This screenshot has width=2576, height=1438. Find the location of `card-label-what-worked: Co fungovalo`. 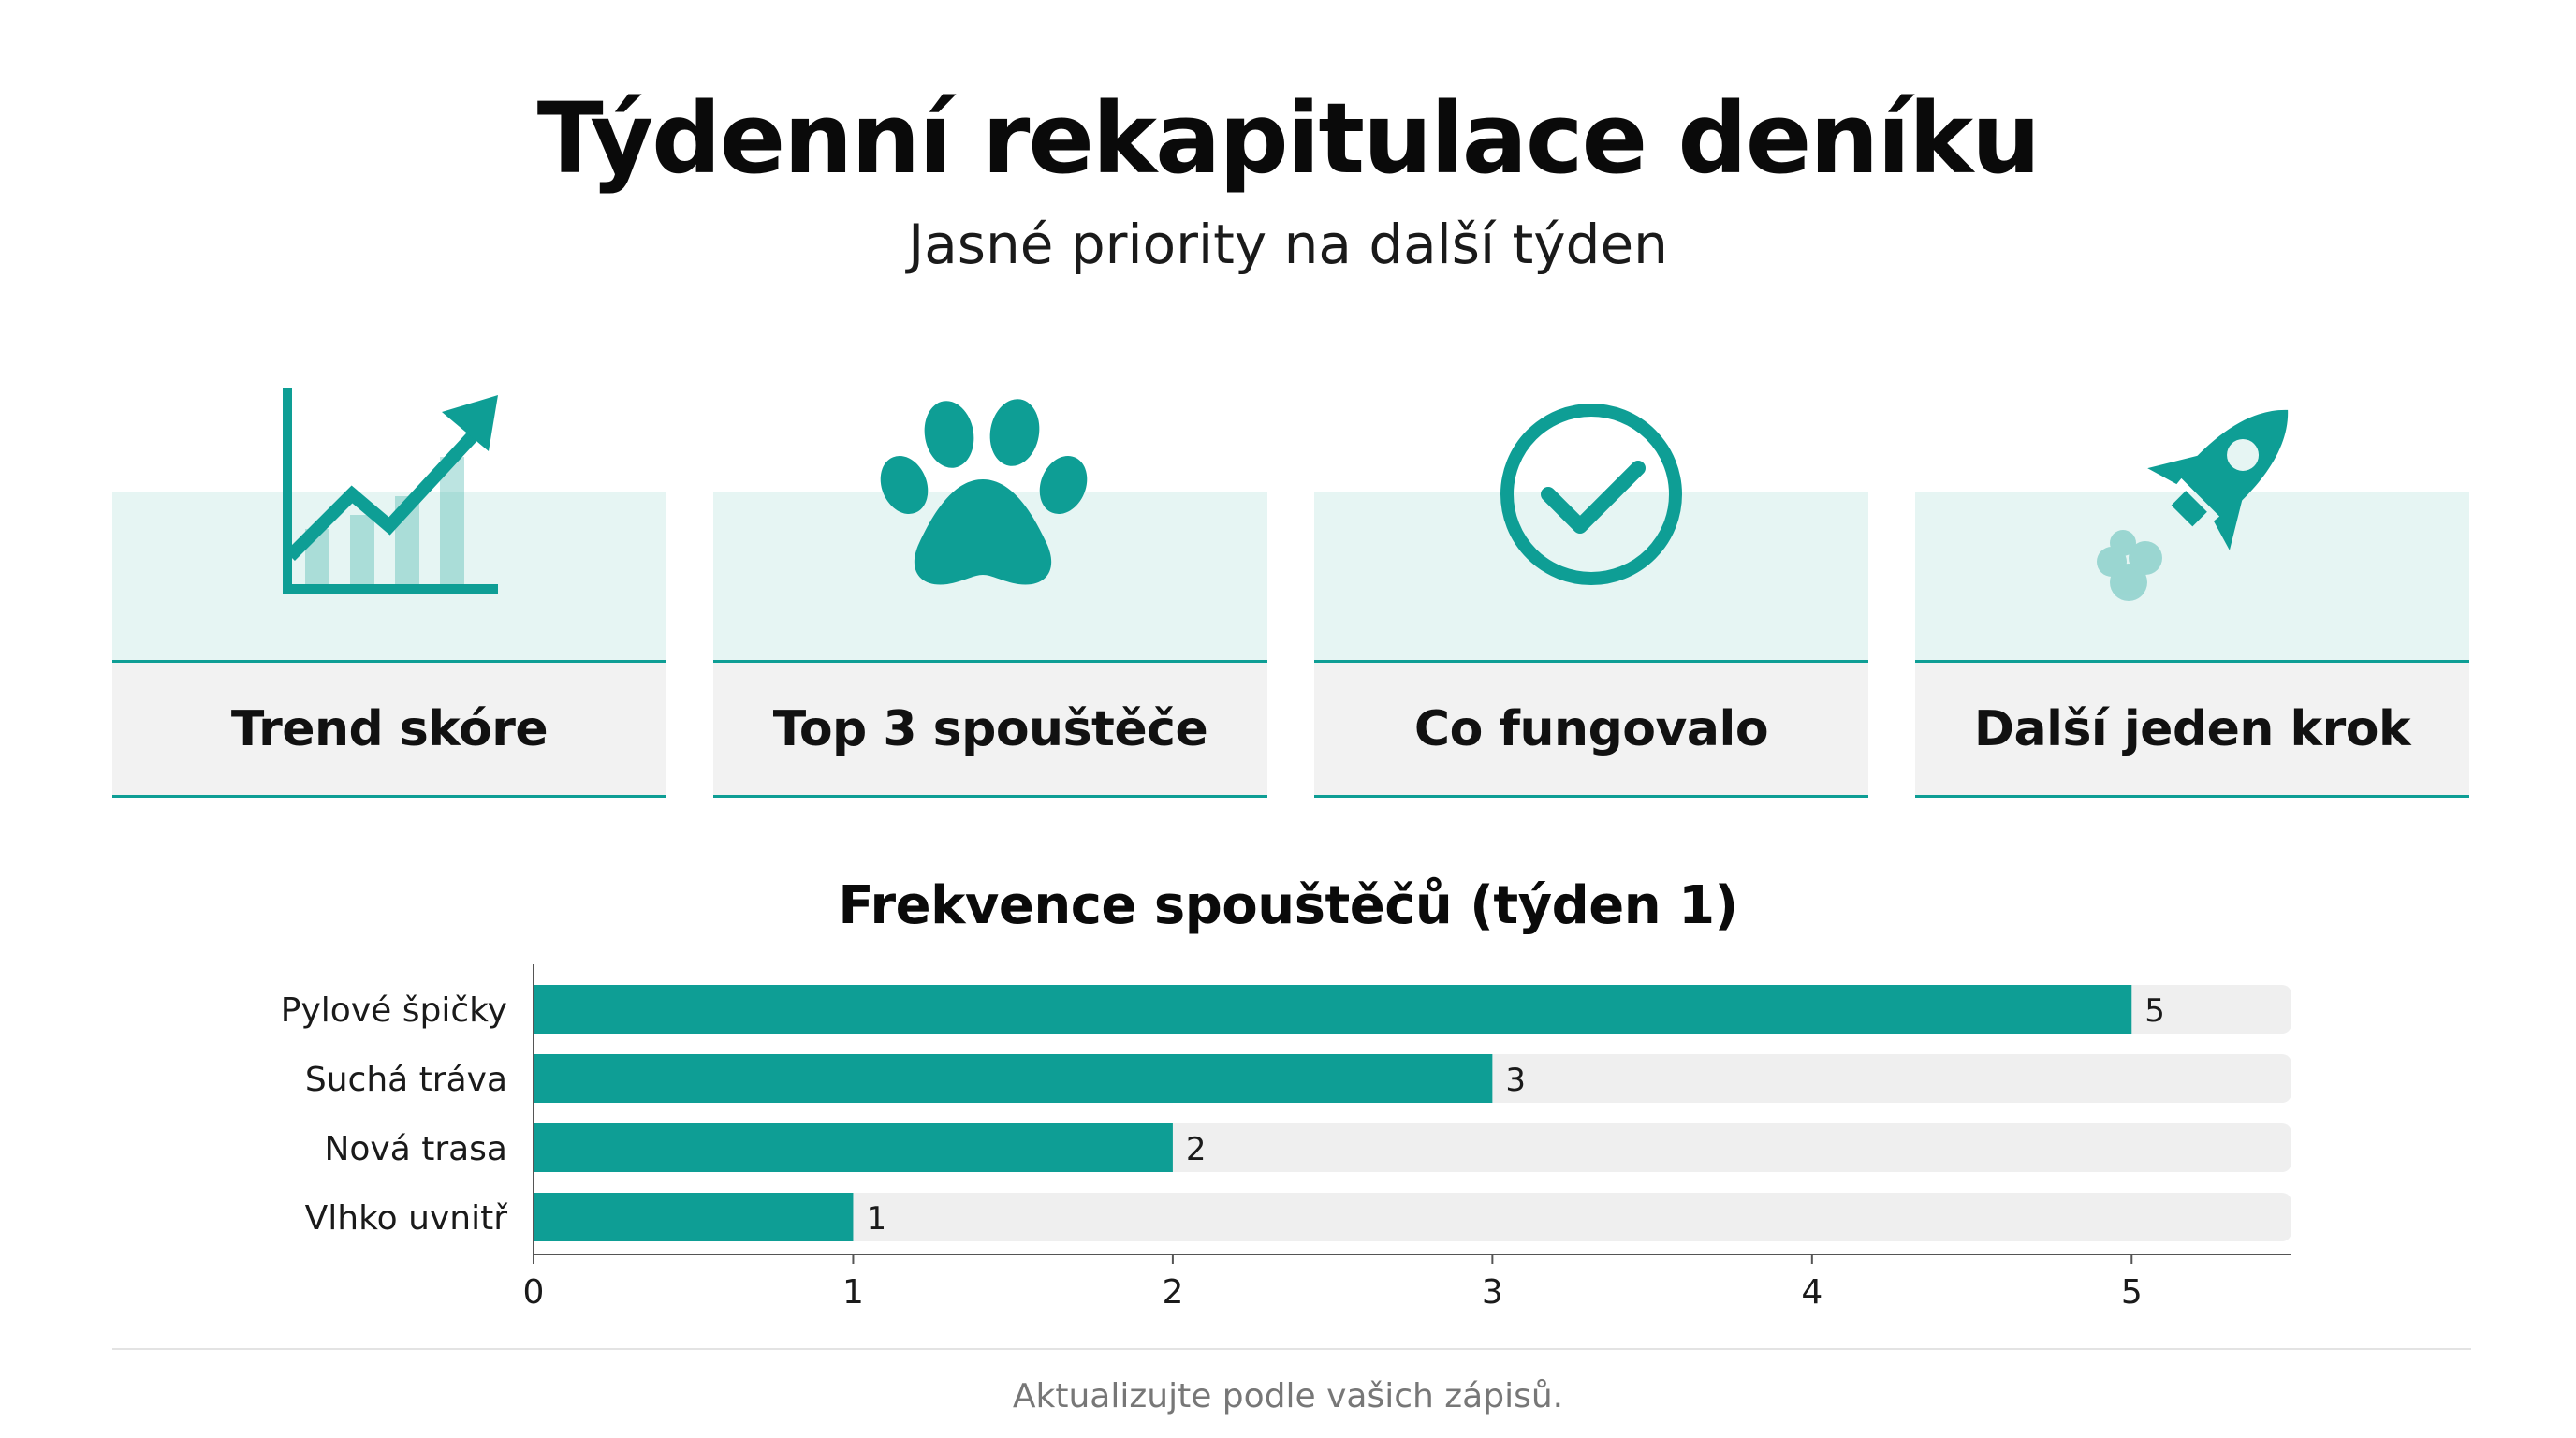

card-label-what-worked: Co fungovalo is located at coordinates (1591, 729).